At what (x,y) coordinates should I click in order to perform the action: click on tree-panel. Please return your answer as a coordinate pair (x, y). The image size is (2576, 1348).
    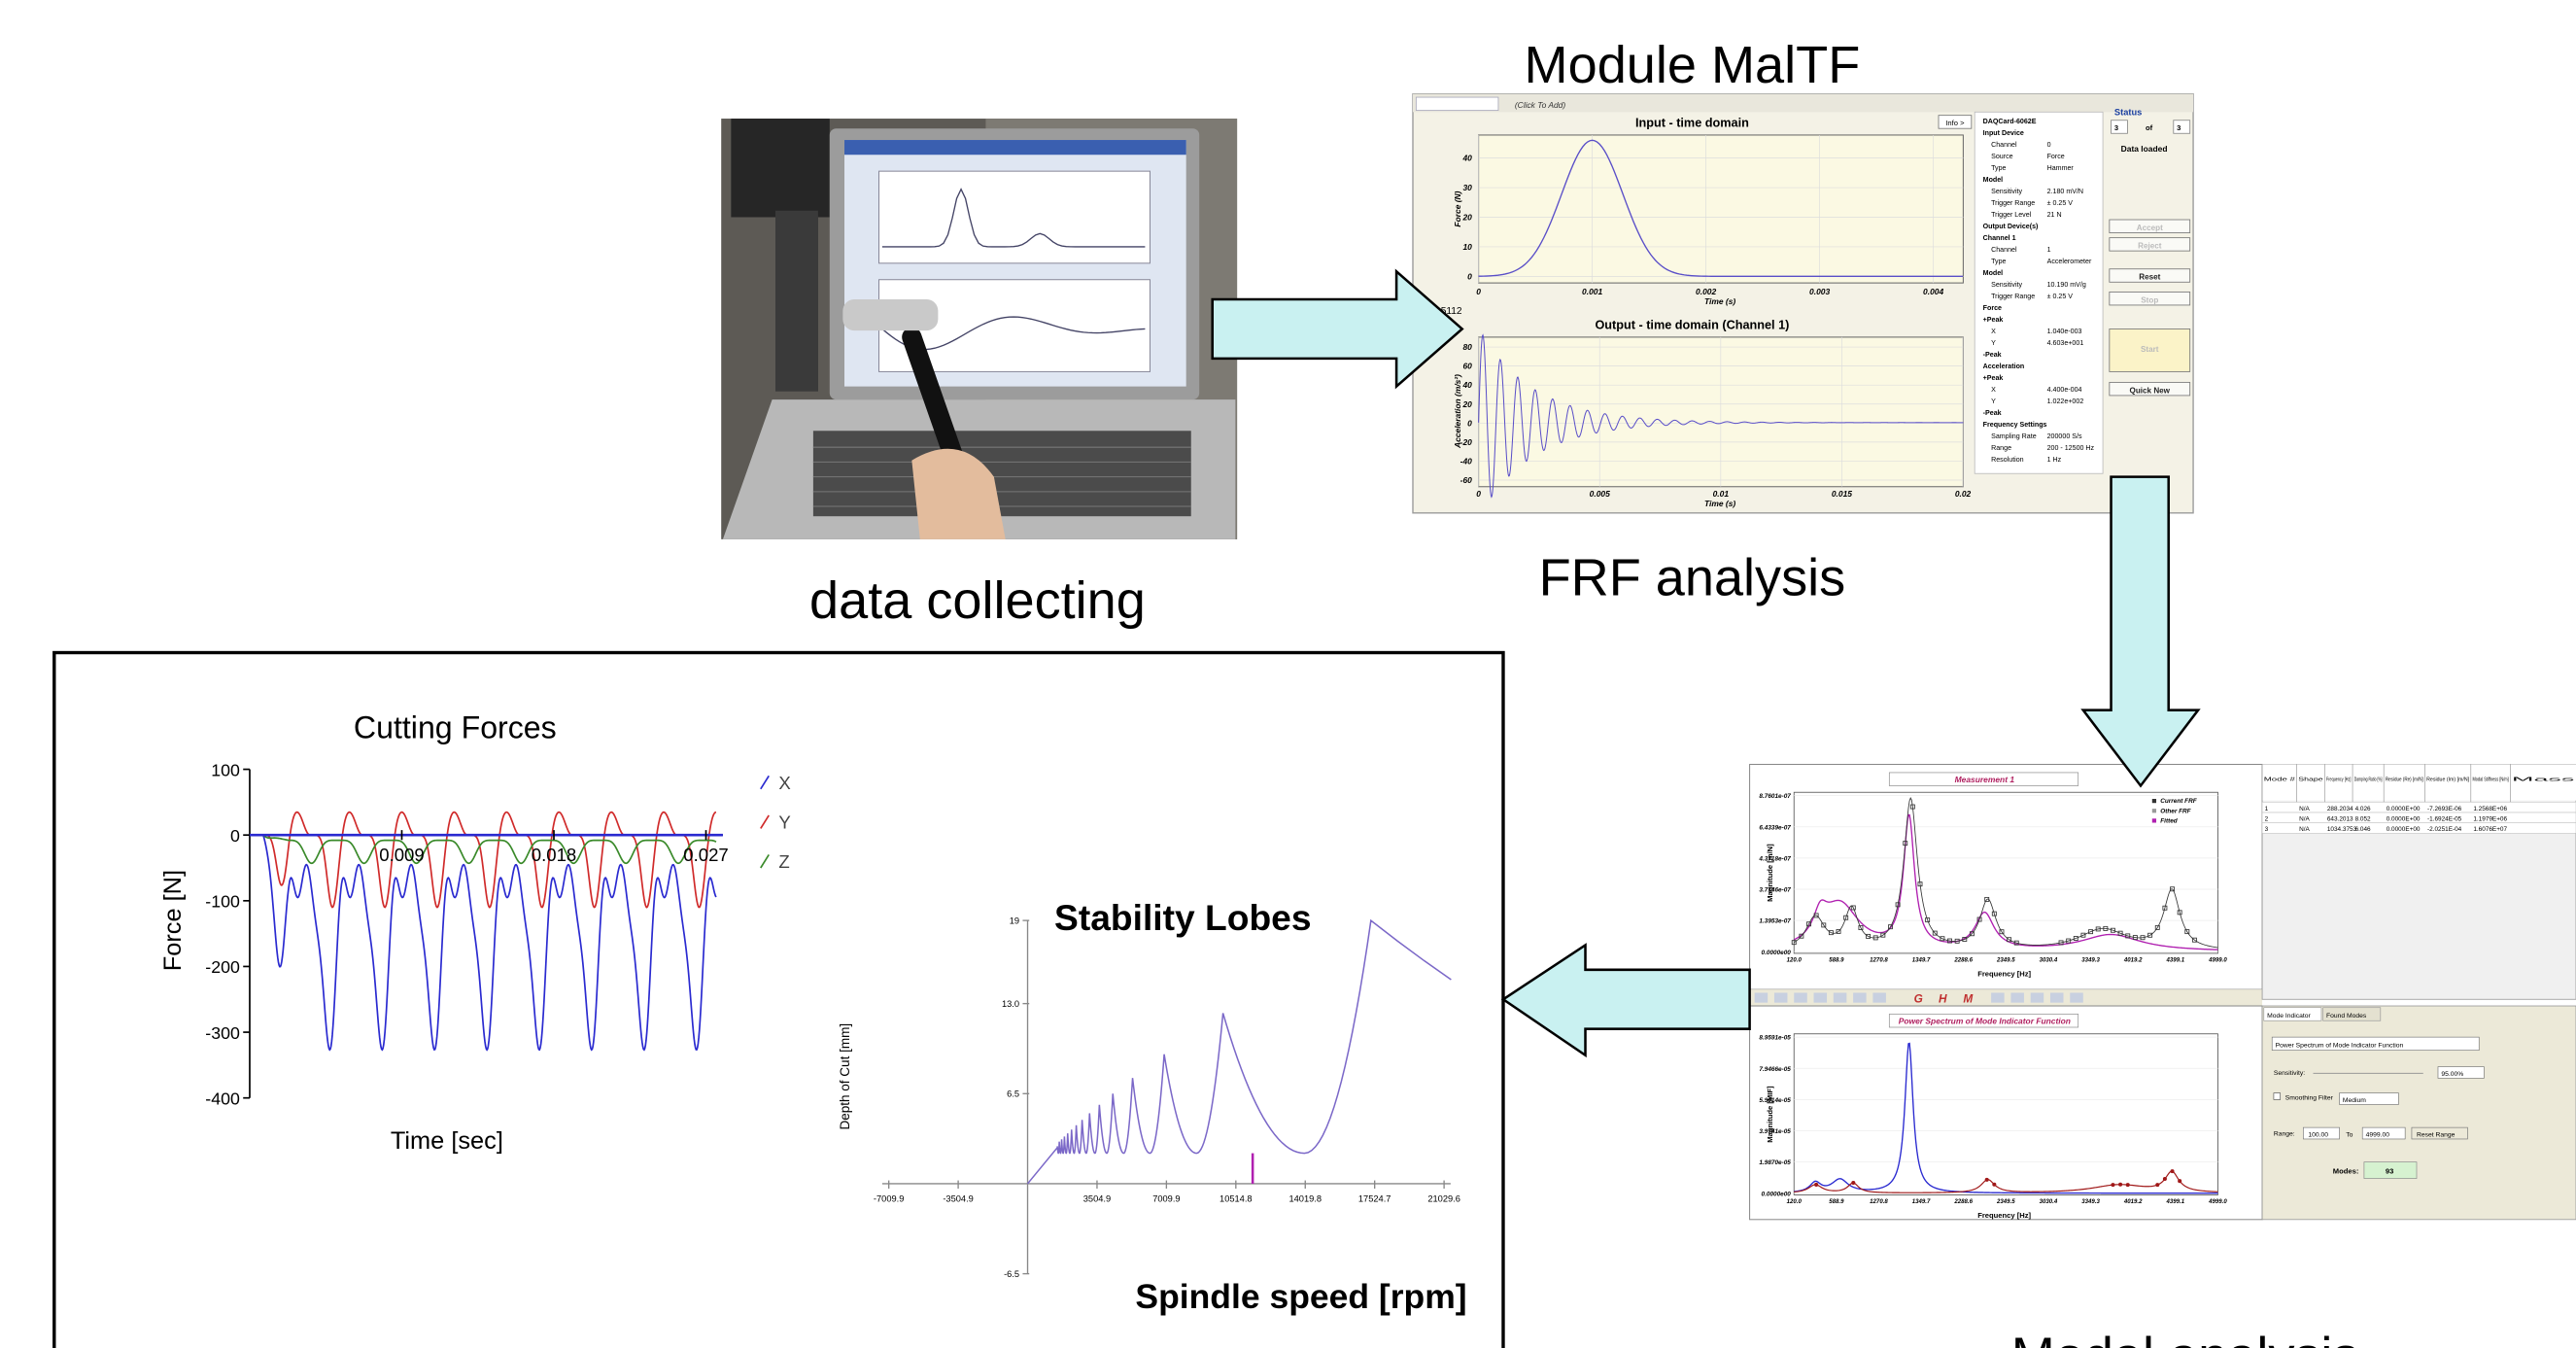
    Looking at the image, I should click on (2039, 292).